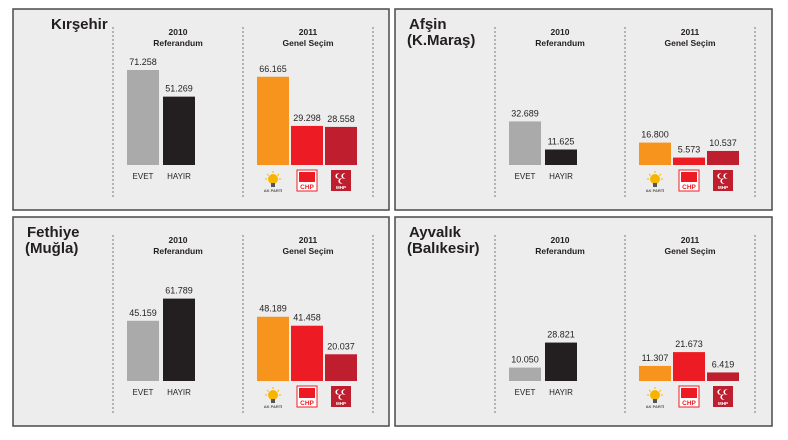  Describe the element at coordinates (525, 360) in the screenshot. I see `data-label: 10.050` at that location.